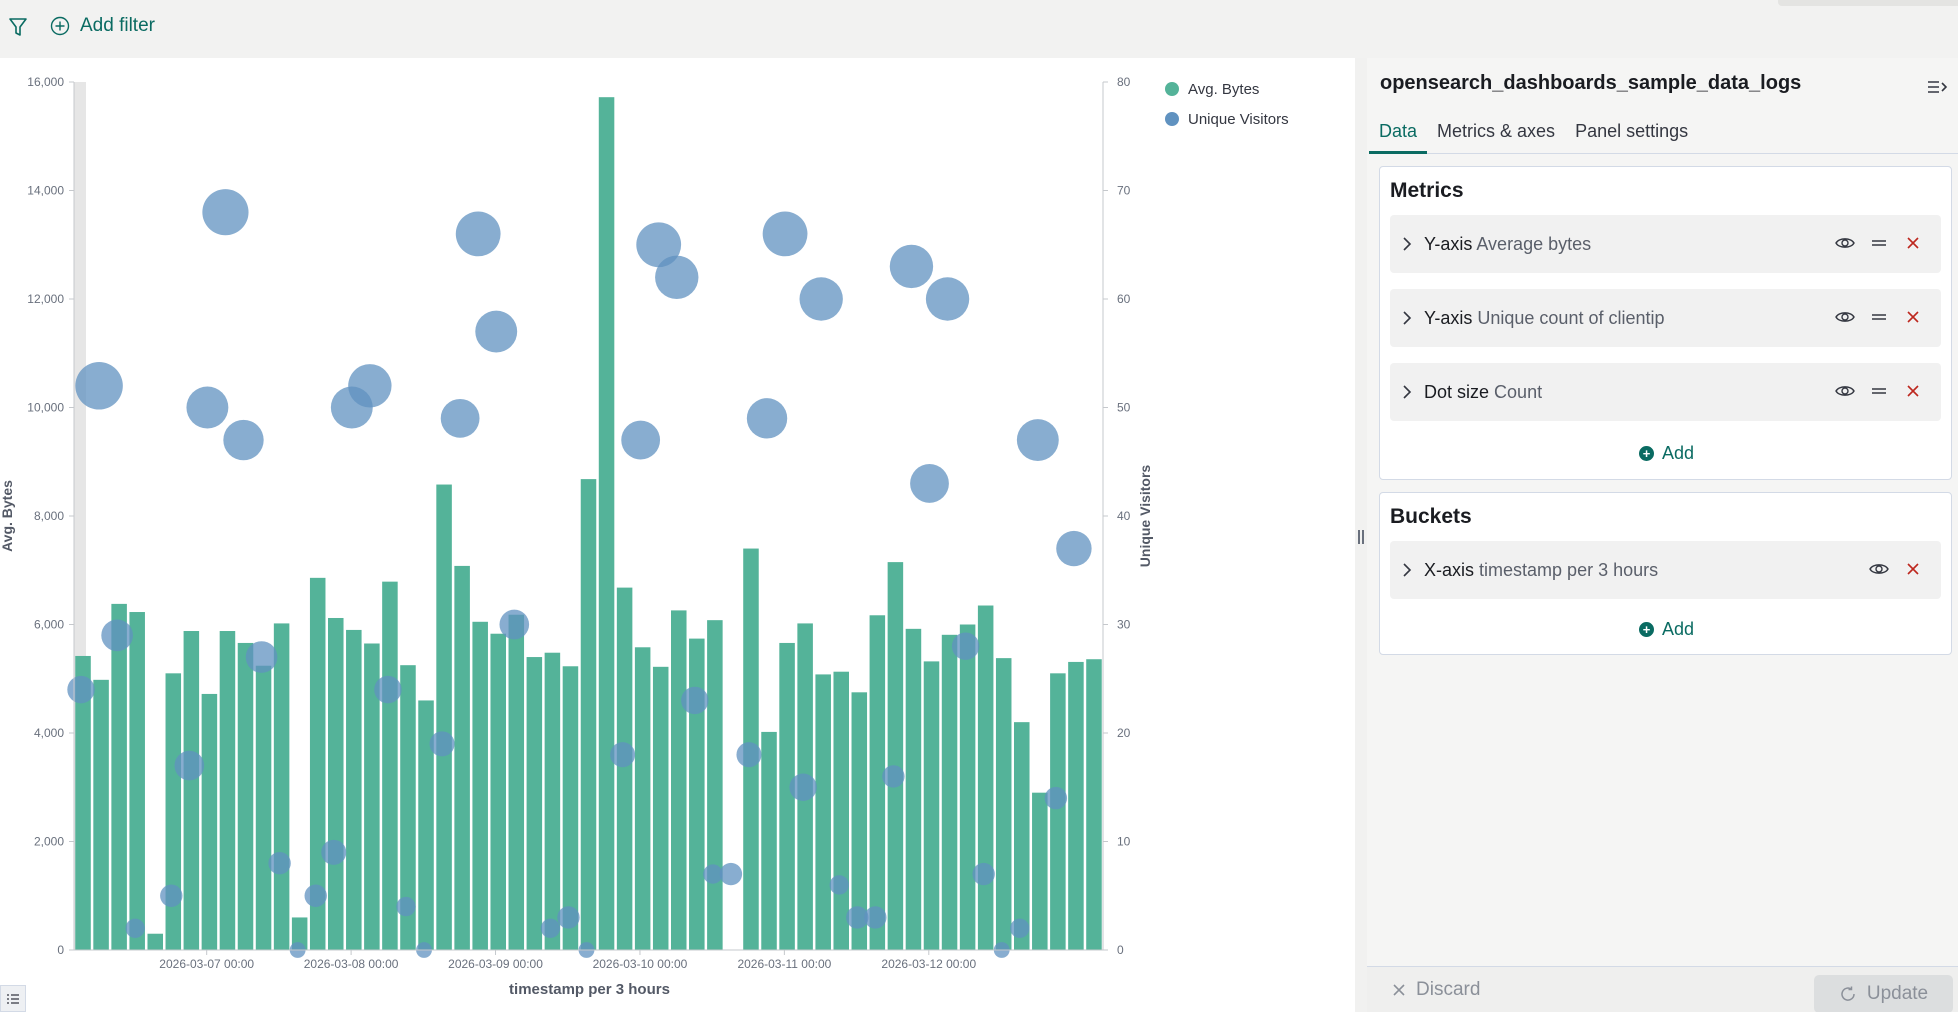 The image size is (1958, 1012). I want to click on metric-label: Y-axis Average bytes, so click(1507, 244).